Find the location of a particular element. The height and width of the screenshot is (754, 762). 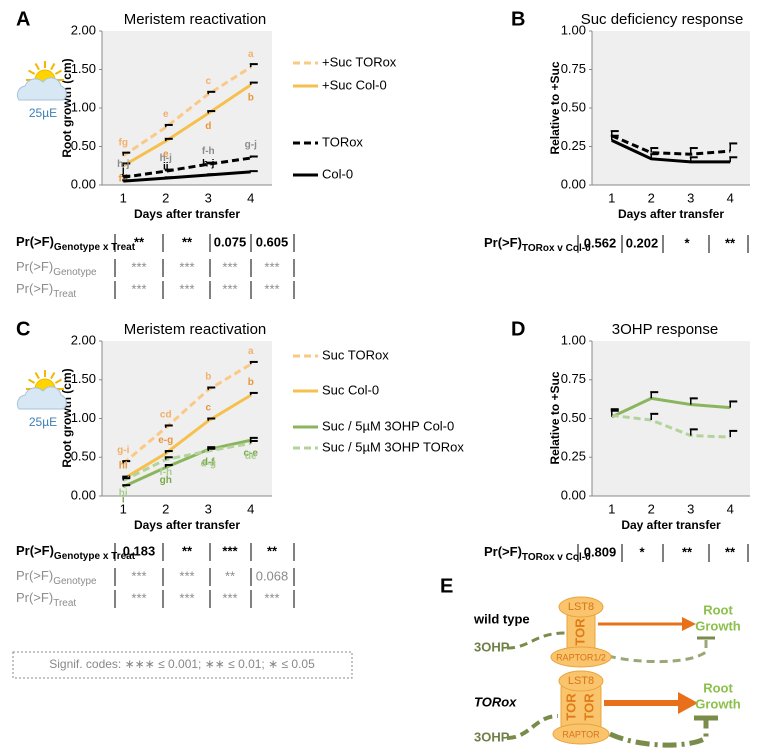

y-tick-label: 0.75 is located at coordinates (573, 378).